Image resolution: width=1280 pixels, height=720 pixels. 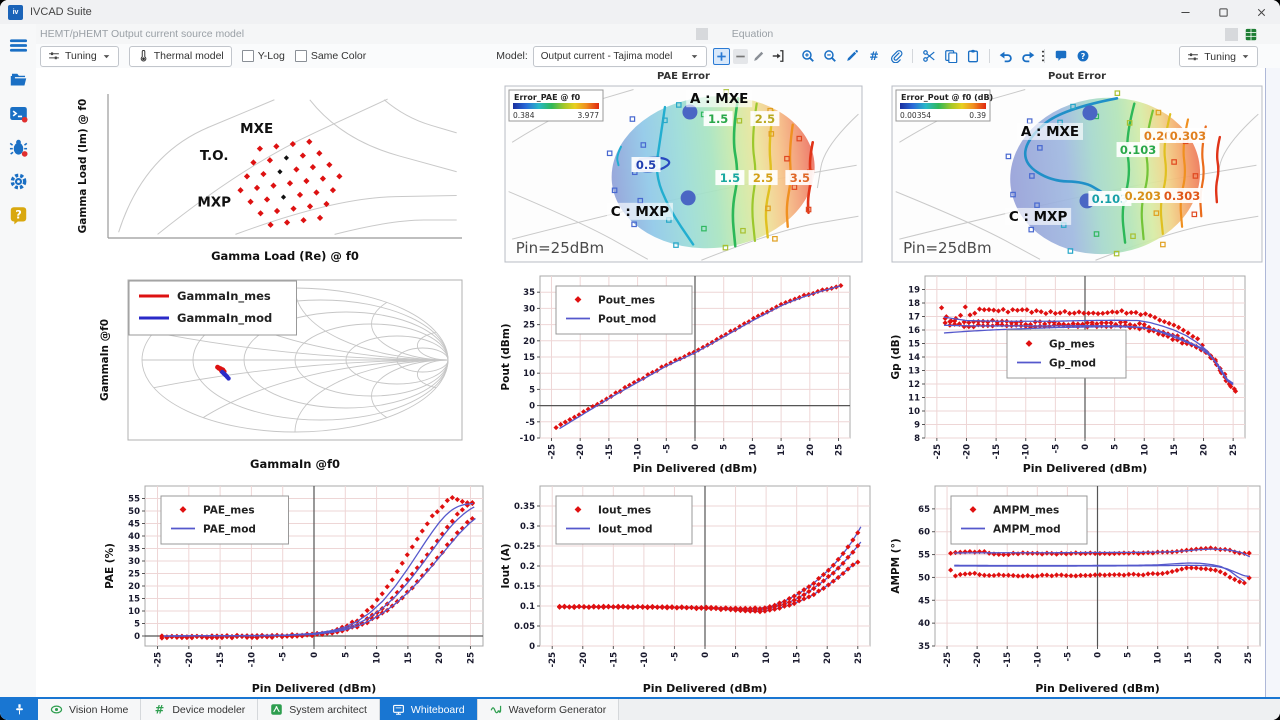 What do you see at coordinates (759, 56) in the screenshot?
I see `edit-model-button` at bounding box center [759, 56].